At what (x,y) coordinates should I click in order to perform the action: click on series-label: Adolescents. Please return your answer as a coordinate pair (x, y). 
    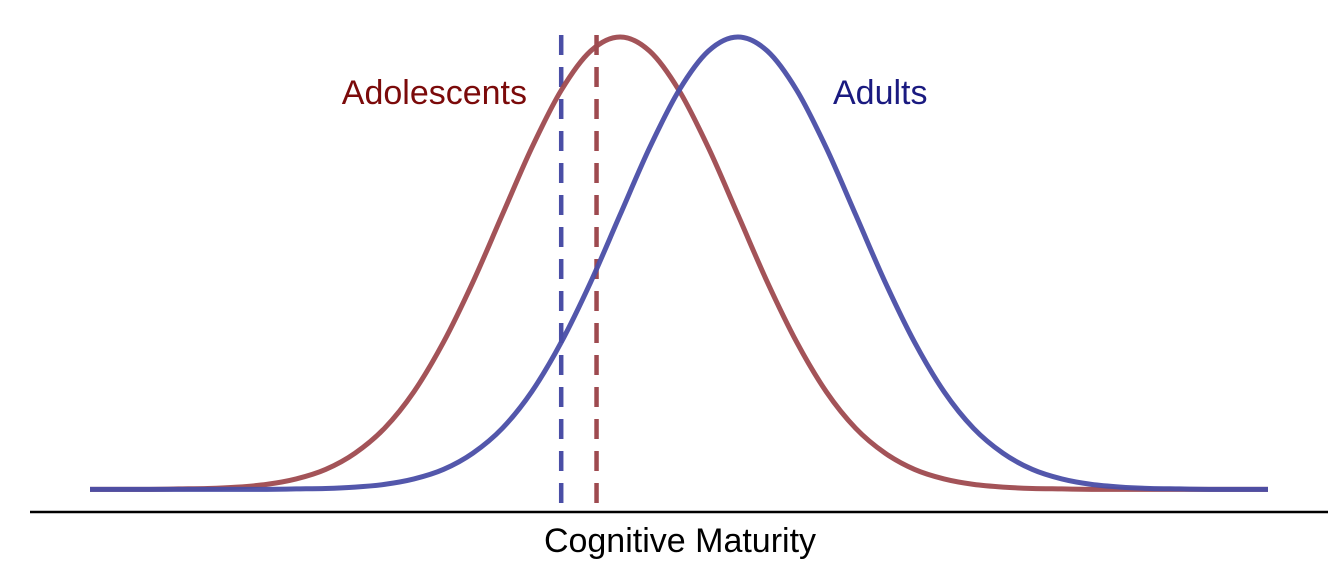
    Looking at the image, I should click on (434, 93).